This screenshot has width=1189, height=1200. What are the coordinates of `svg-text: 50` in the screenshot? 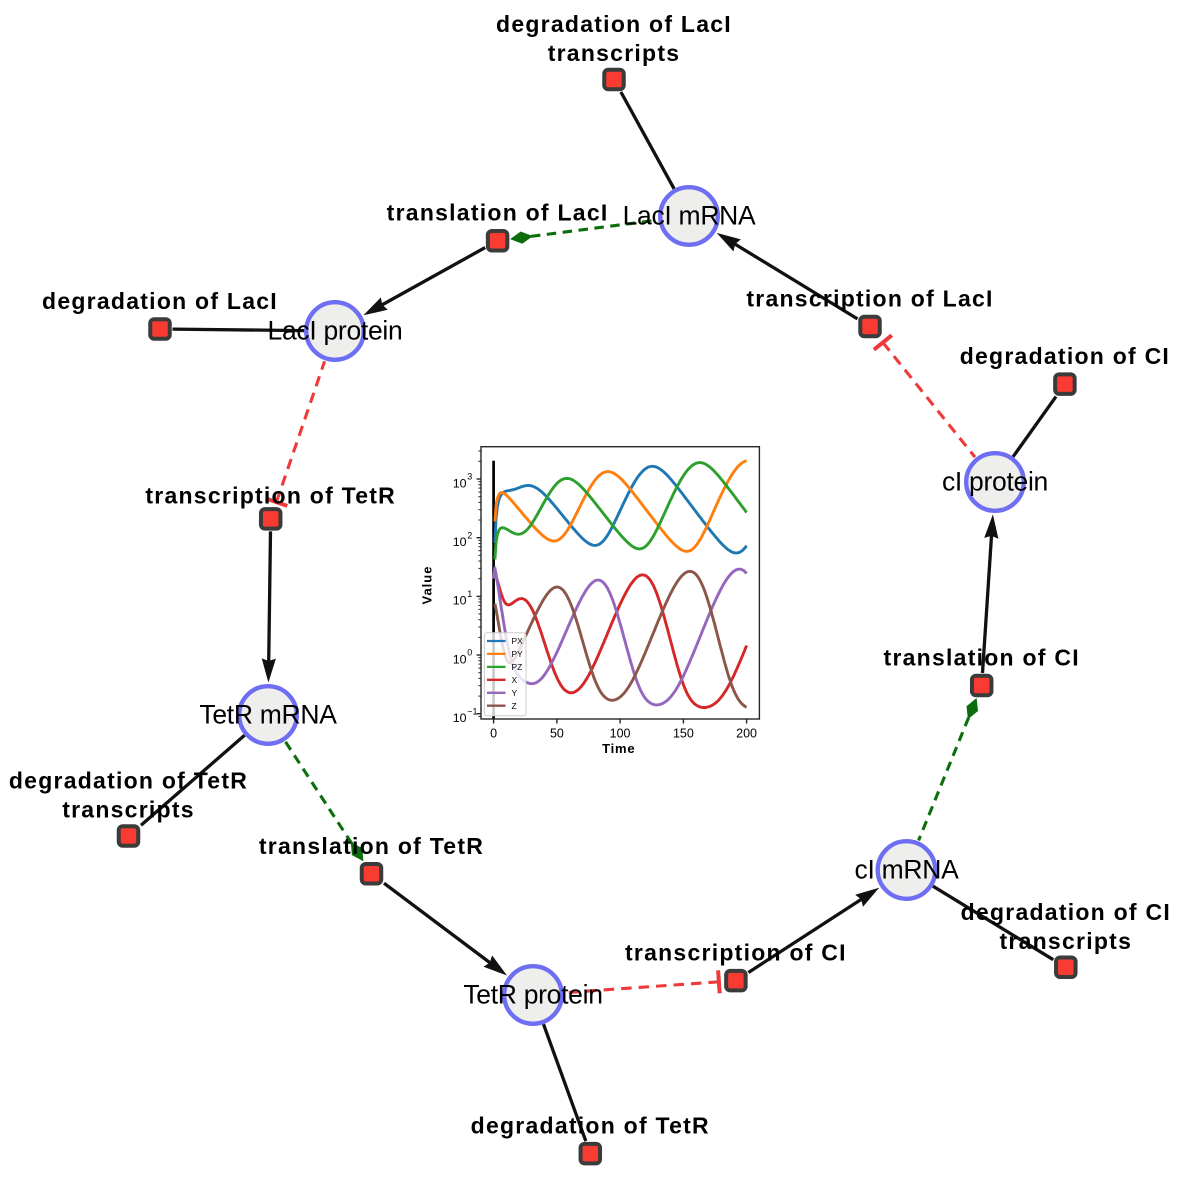 It's located at (557, 734).